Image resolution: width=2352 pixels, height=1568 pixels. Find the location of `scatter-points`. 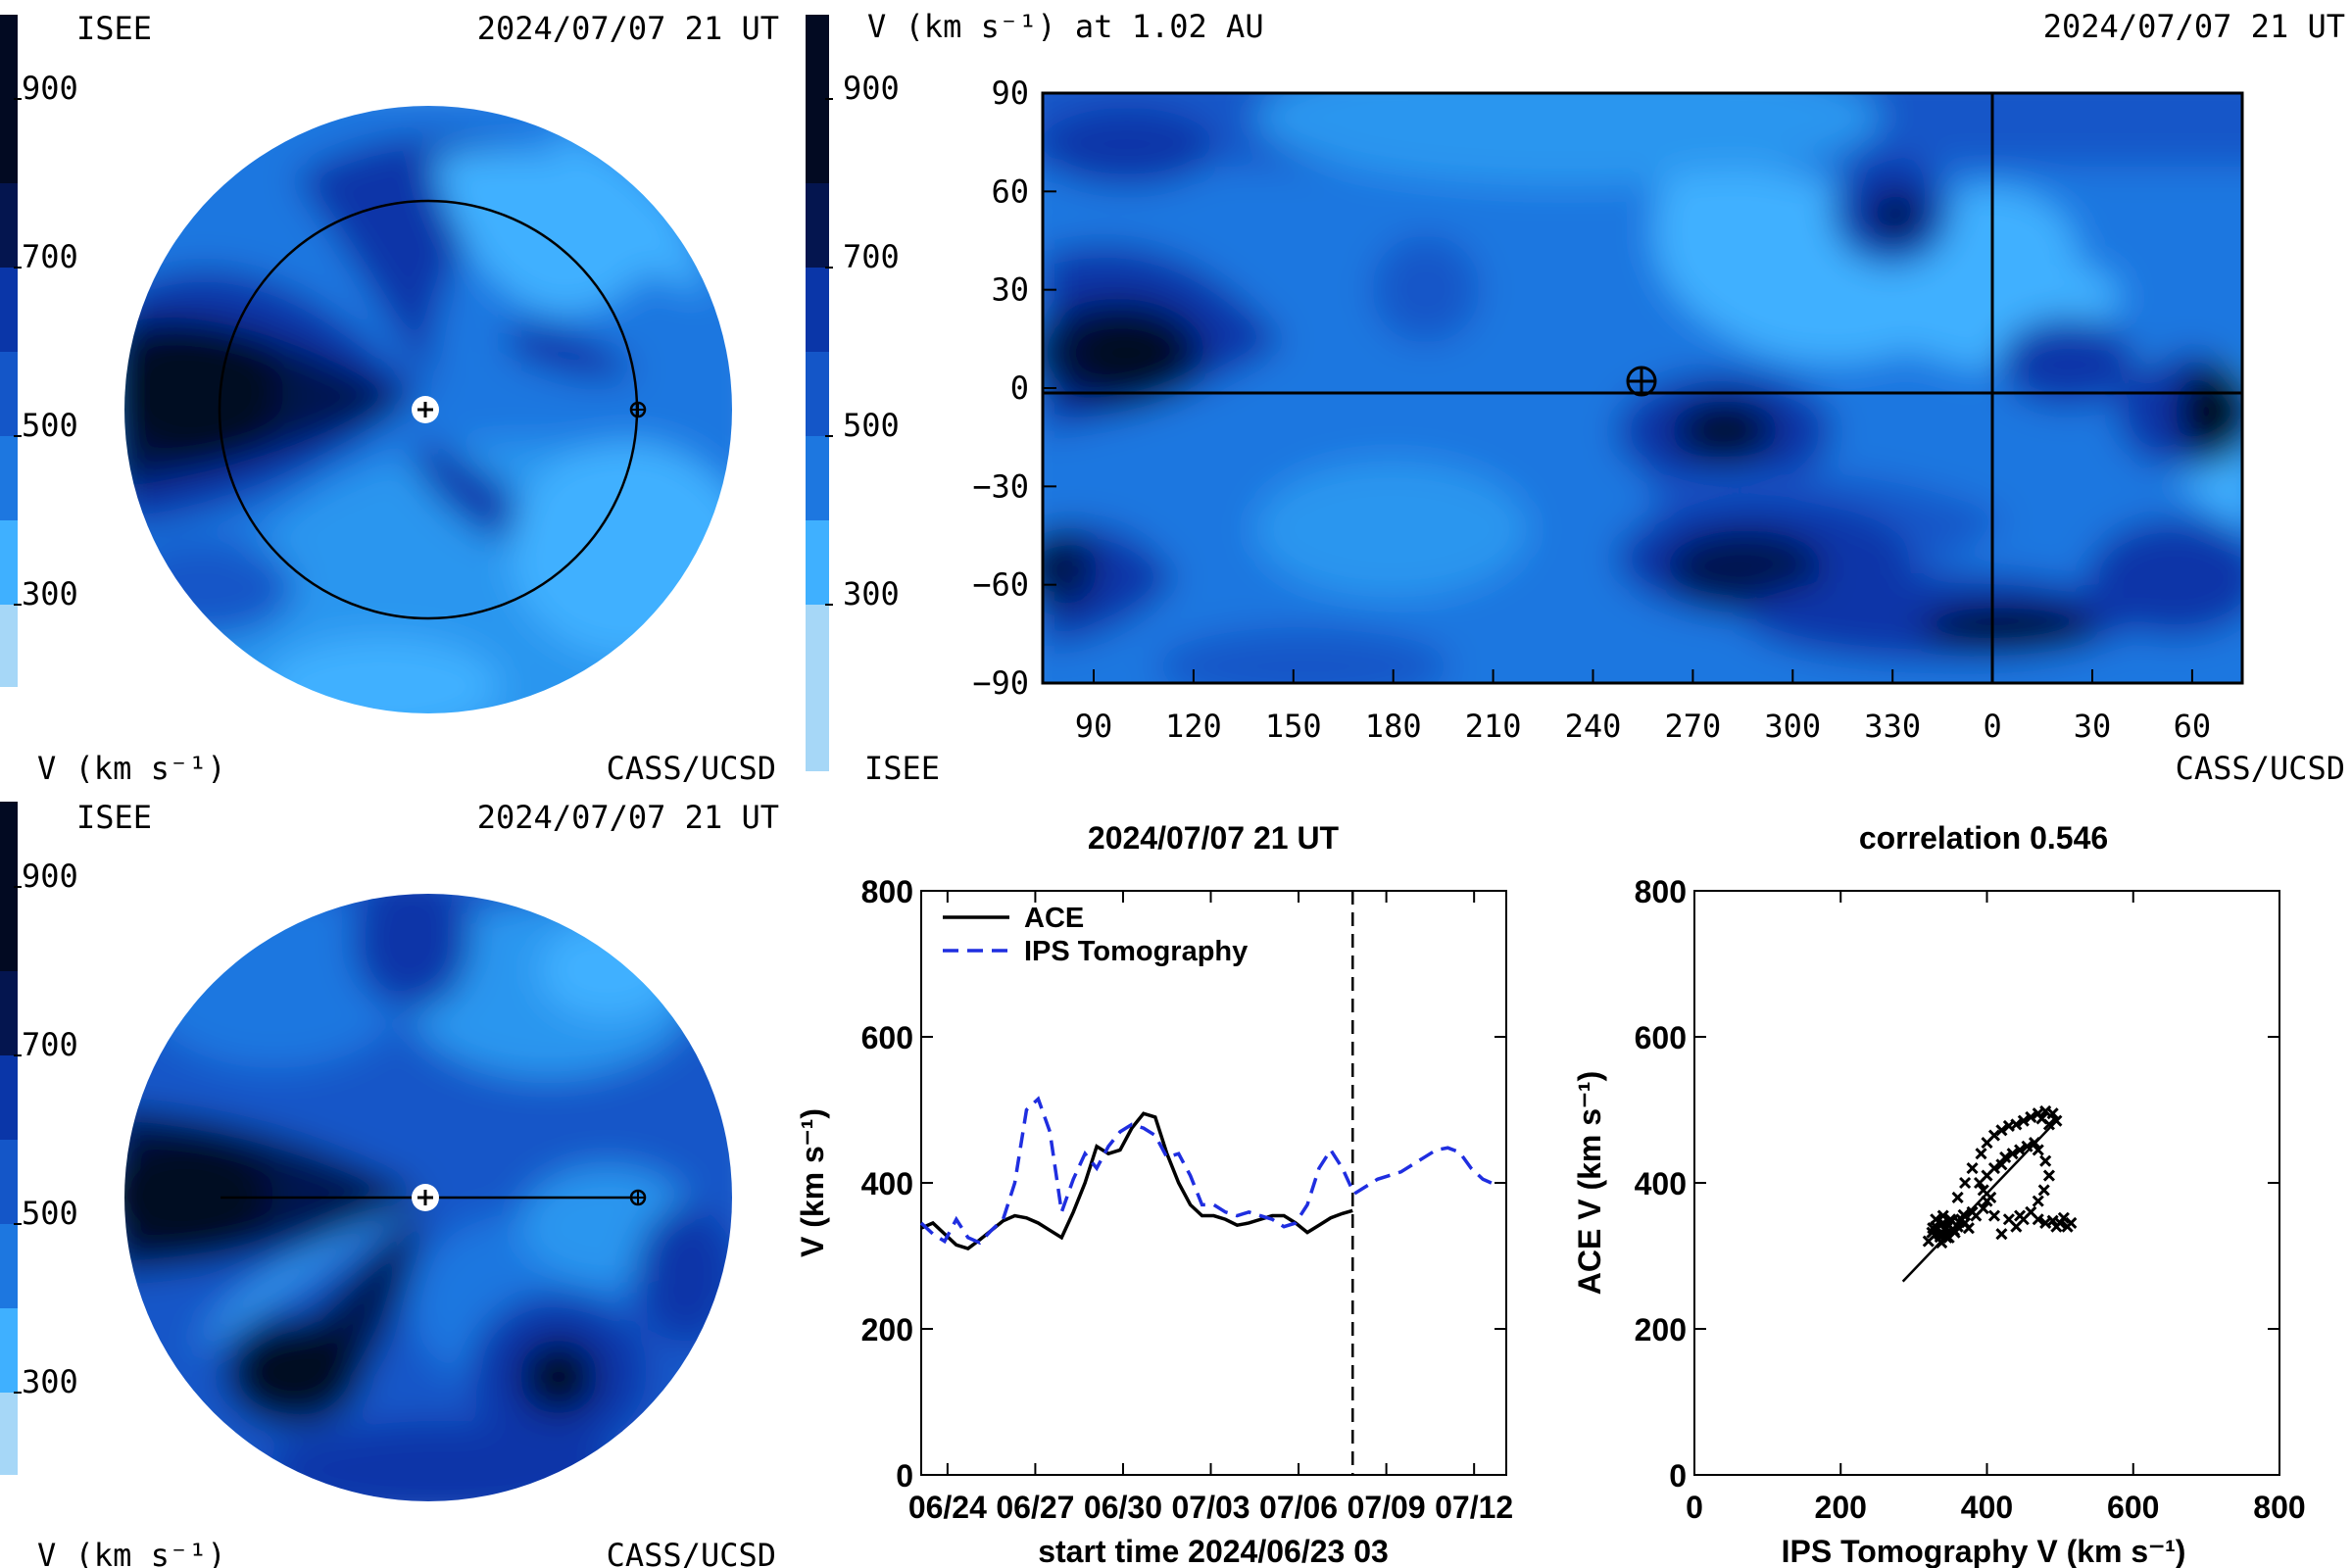

scatter-points is located at coordinates (2000, 1177).